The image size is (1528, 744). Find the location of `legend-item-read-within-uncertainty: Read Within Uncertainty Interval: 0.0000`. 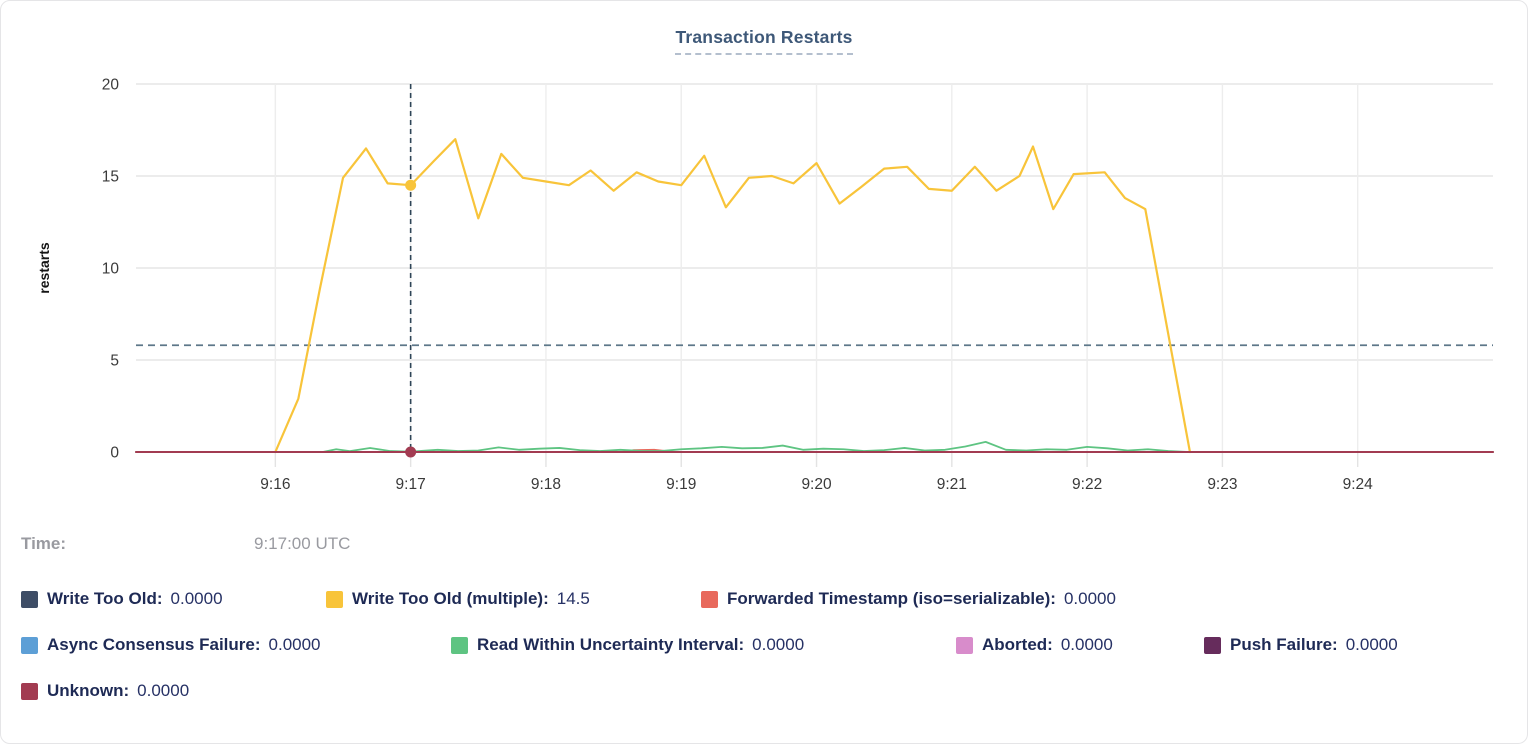

legend-item-read-within-uncertainty: Read Within Uncertainty Interval: 0.0000 is located at coordinates (627, 645).